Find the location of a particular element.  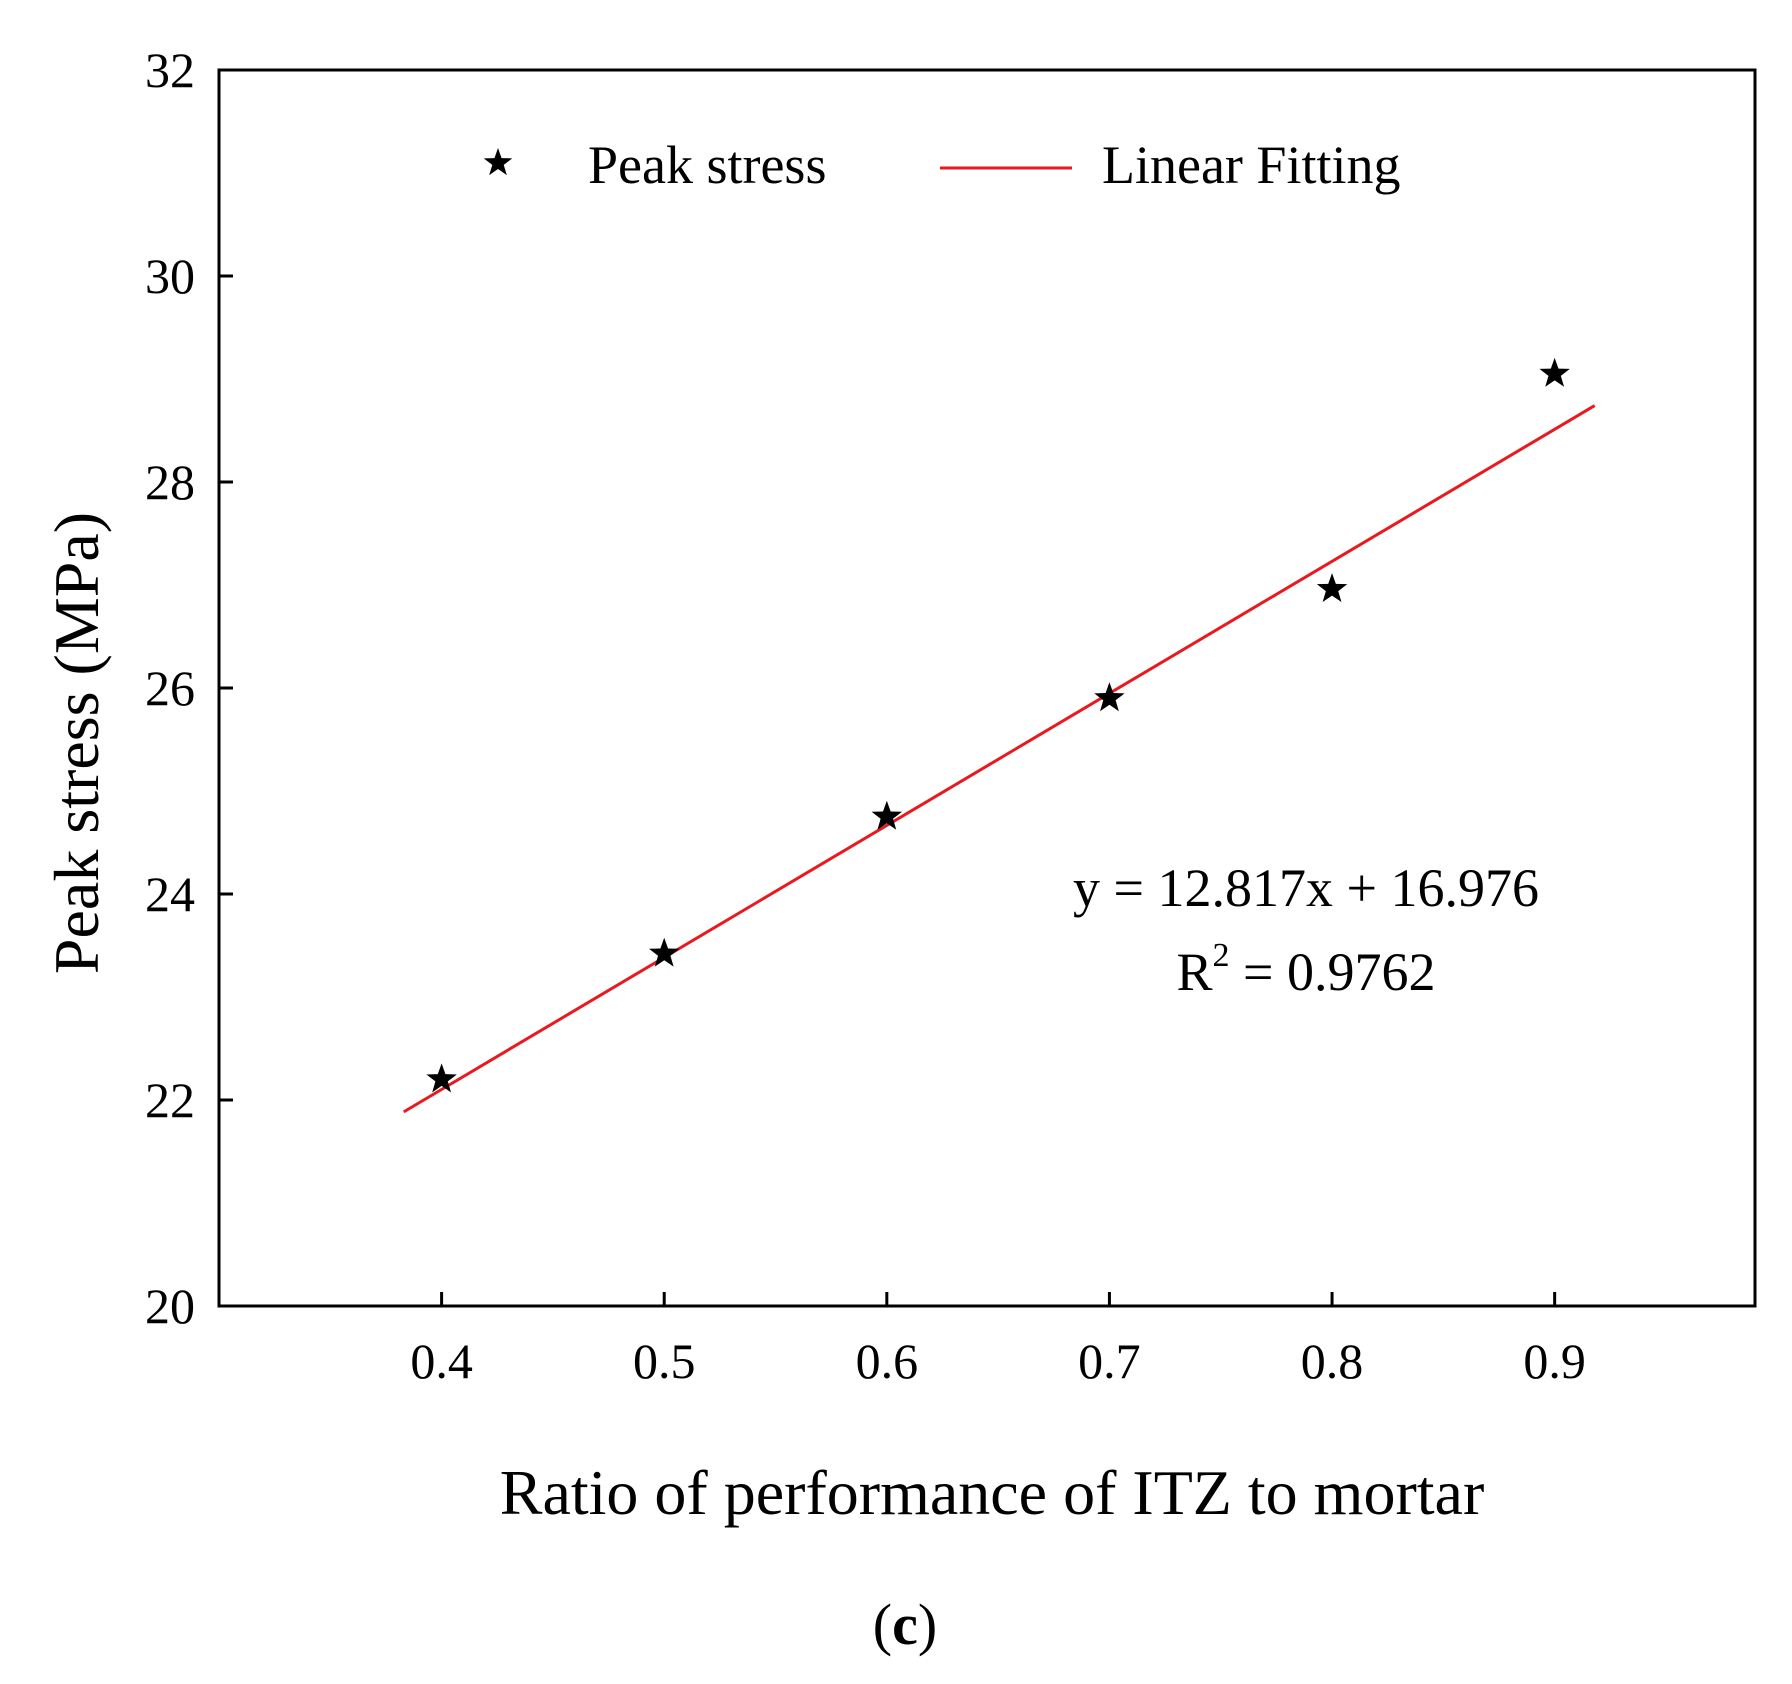

panel-label-letter: c is located at coordinates (905, 1624).